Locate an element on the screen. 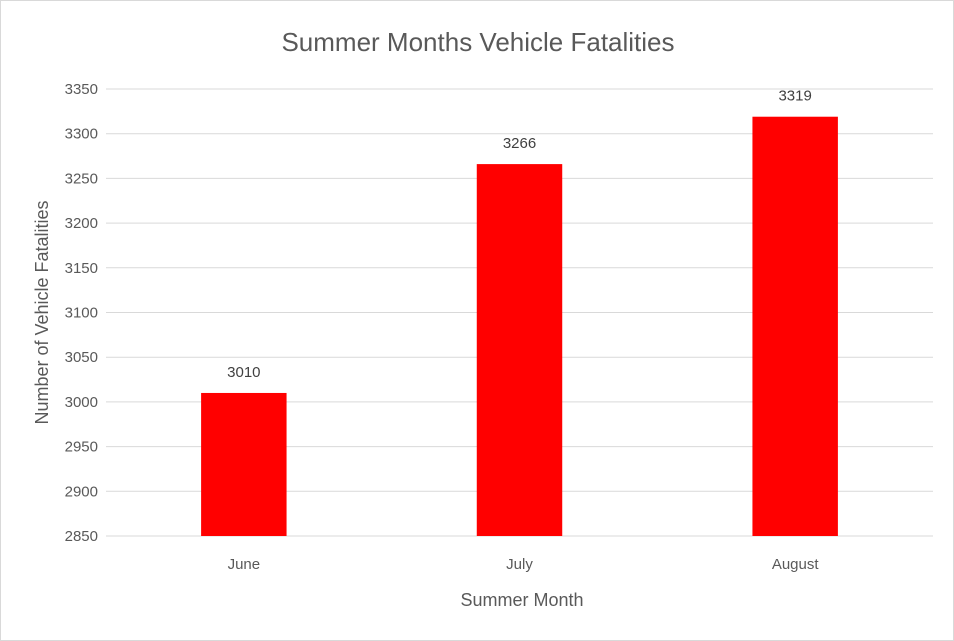 Image resolution: width=954 pixels, height=641 pixels. y-tick-label: 2850 is located at coordinates (81, 536).